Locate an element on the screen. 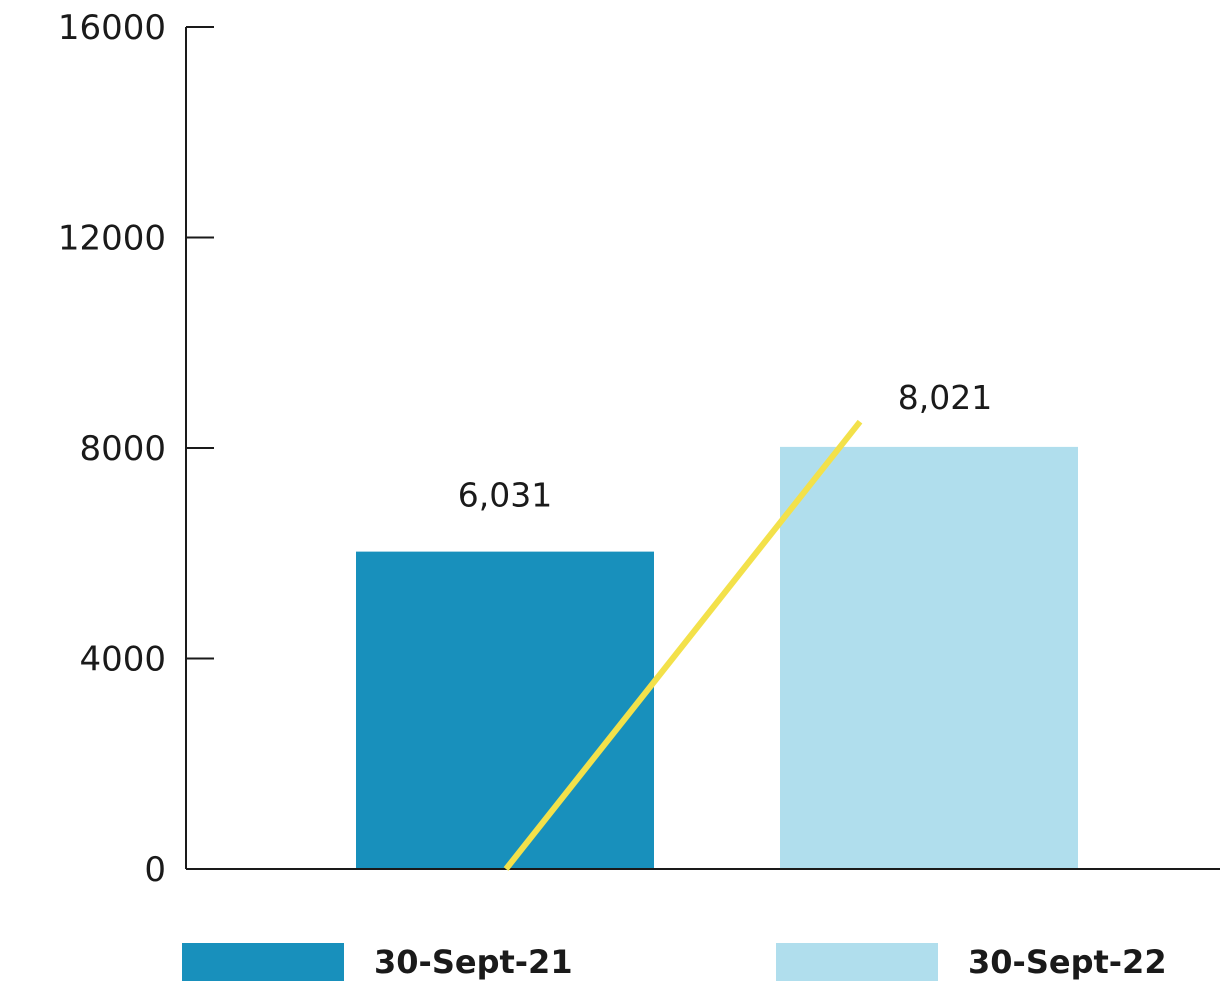  y-tick-label: 8000 is located at coordinates (122, 449).